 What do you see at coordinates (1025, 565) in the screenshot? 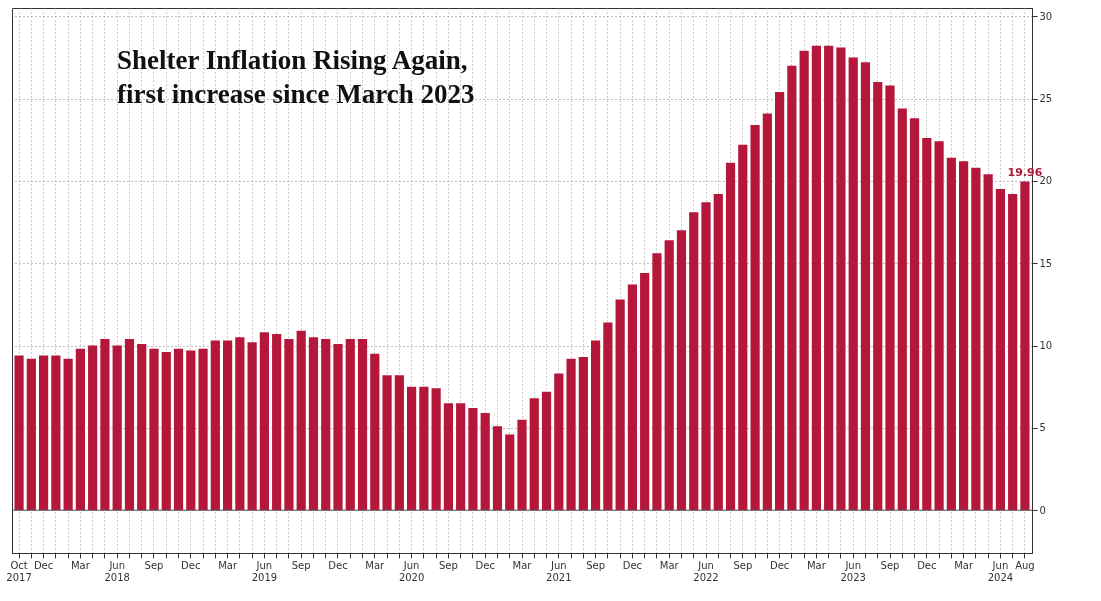
I see `x-tick-label: Aug` at bounding box center [1025, 565].